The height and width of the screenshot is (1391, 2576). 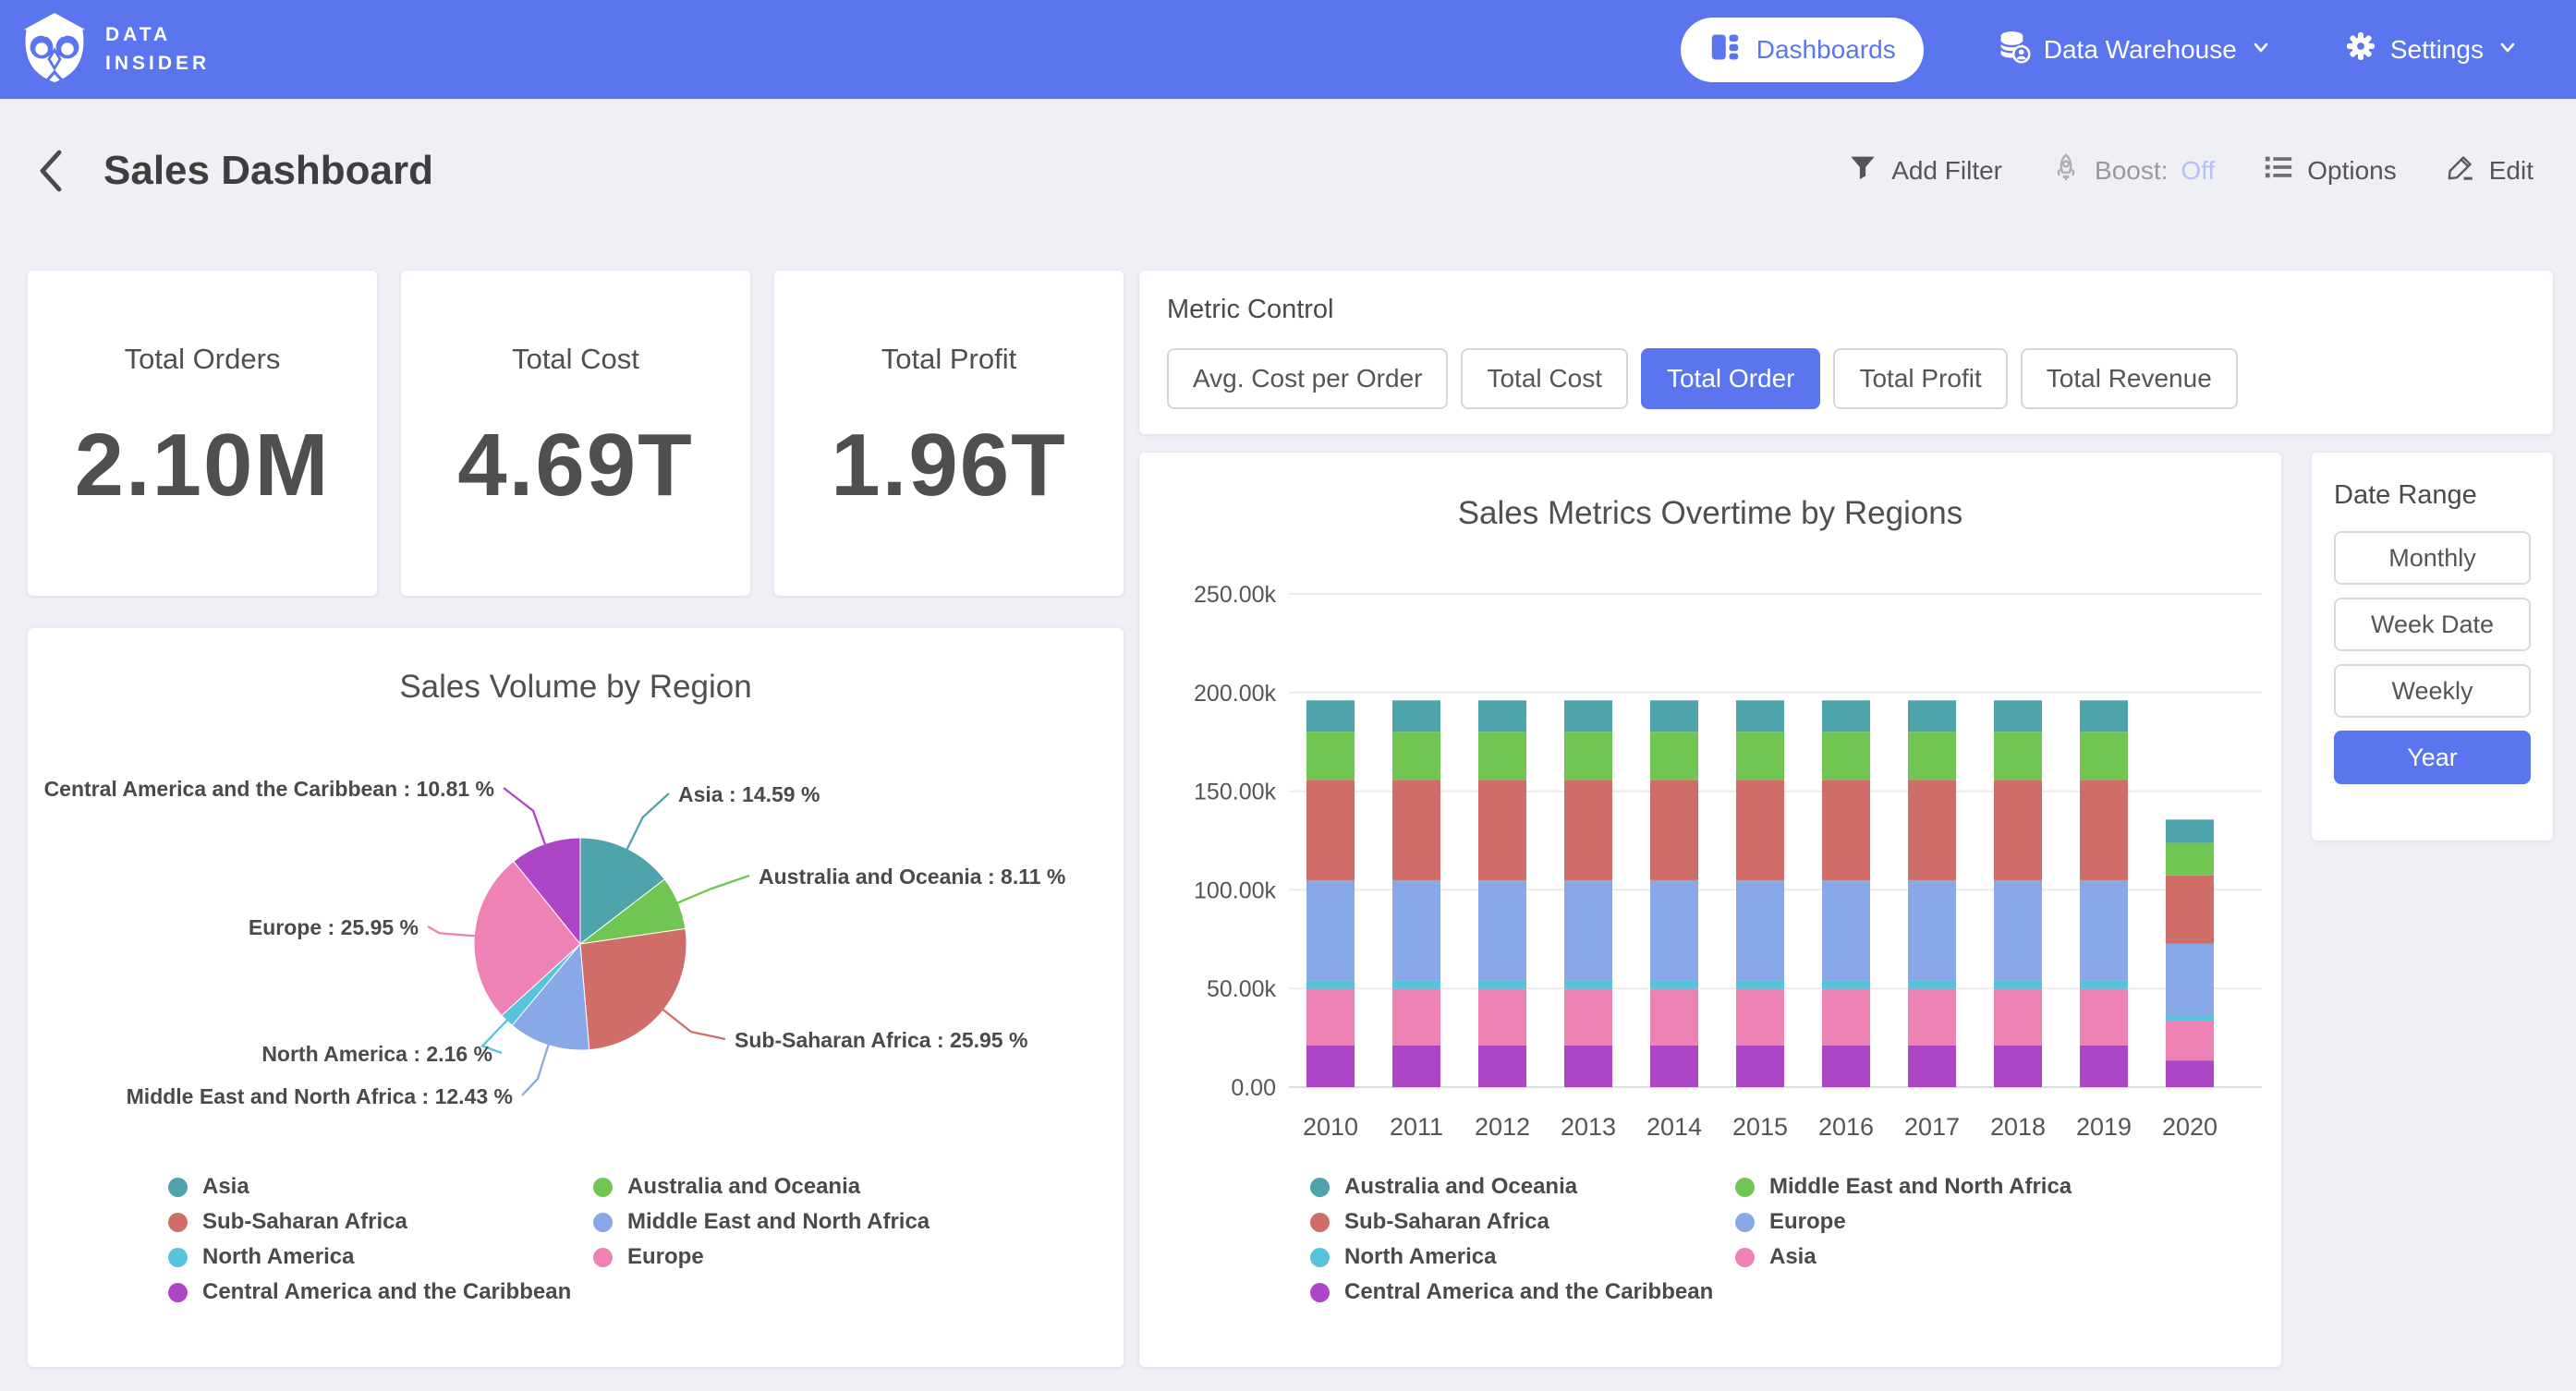 What do you see at coordinates (1904, 1186) in the screenshot?
I see `bar-legend-item-middle-east-and-north-africa: Middle East and North Africa` at bounding box center [1904, 1186].